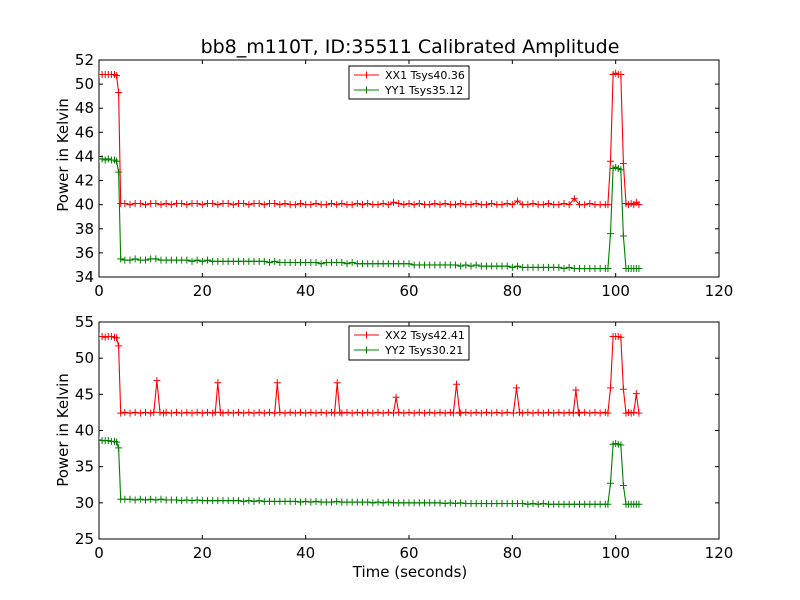 This screenshot has height=600, width=800. I want to click on x-tick-label: 80, so click(512, 291).